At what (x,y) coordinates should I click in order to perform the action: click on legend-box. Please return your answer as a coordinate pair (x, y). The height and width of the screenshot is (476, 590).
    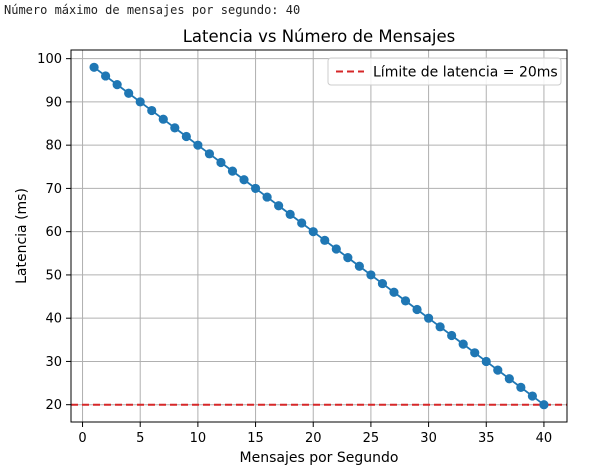
    Looking at the image, I should click on (444, 71).